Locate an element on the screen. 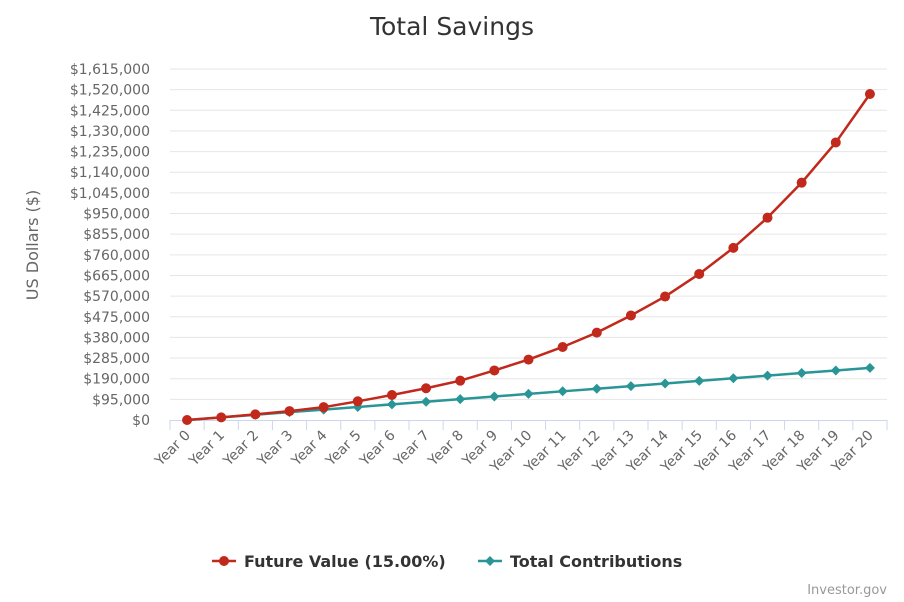 The width and height of the screenshot is (904, 602). y-tick-label: $950,000 is located at coordinates (116, 215).